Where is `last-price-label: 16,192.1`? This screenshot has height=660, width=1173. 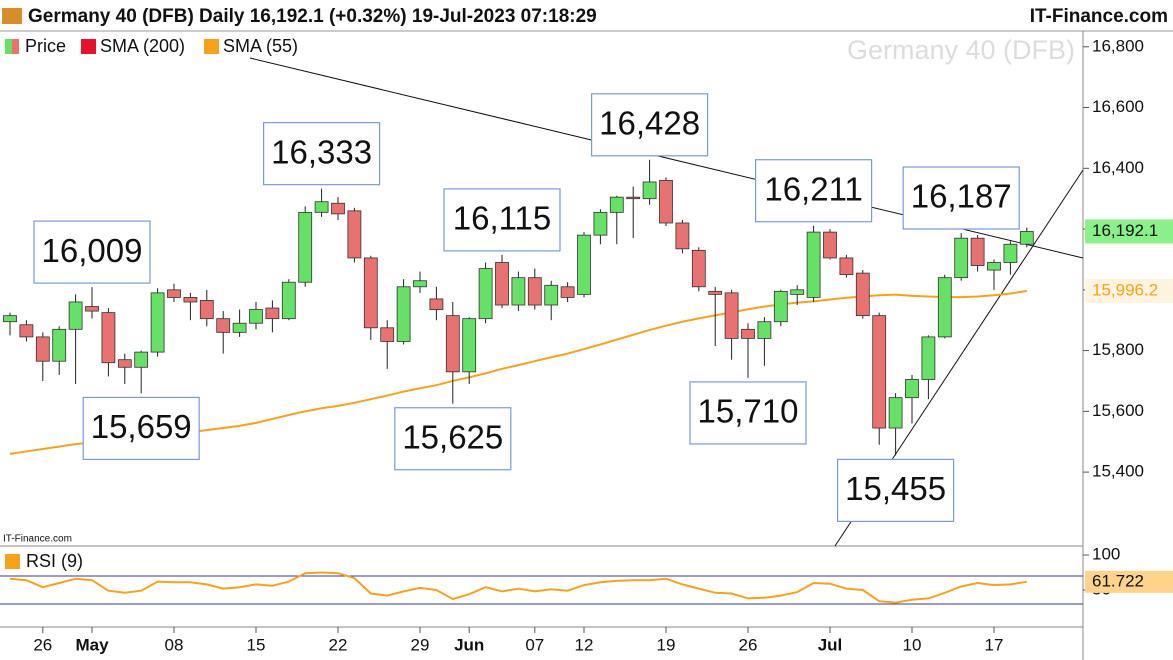
last-price-label: 16,192.1 is located at coordinates (1125, 230).